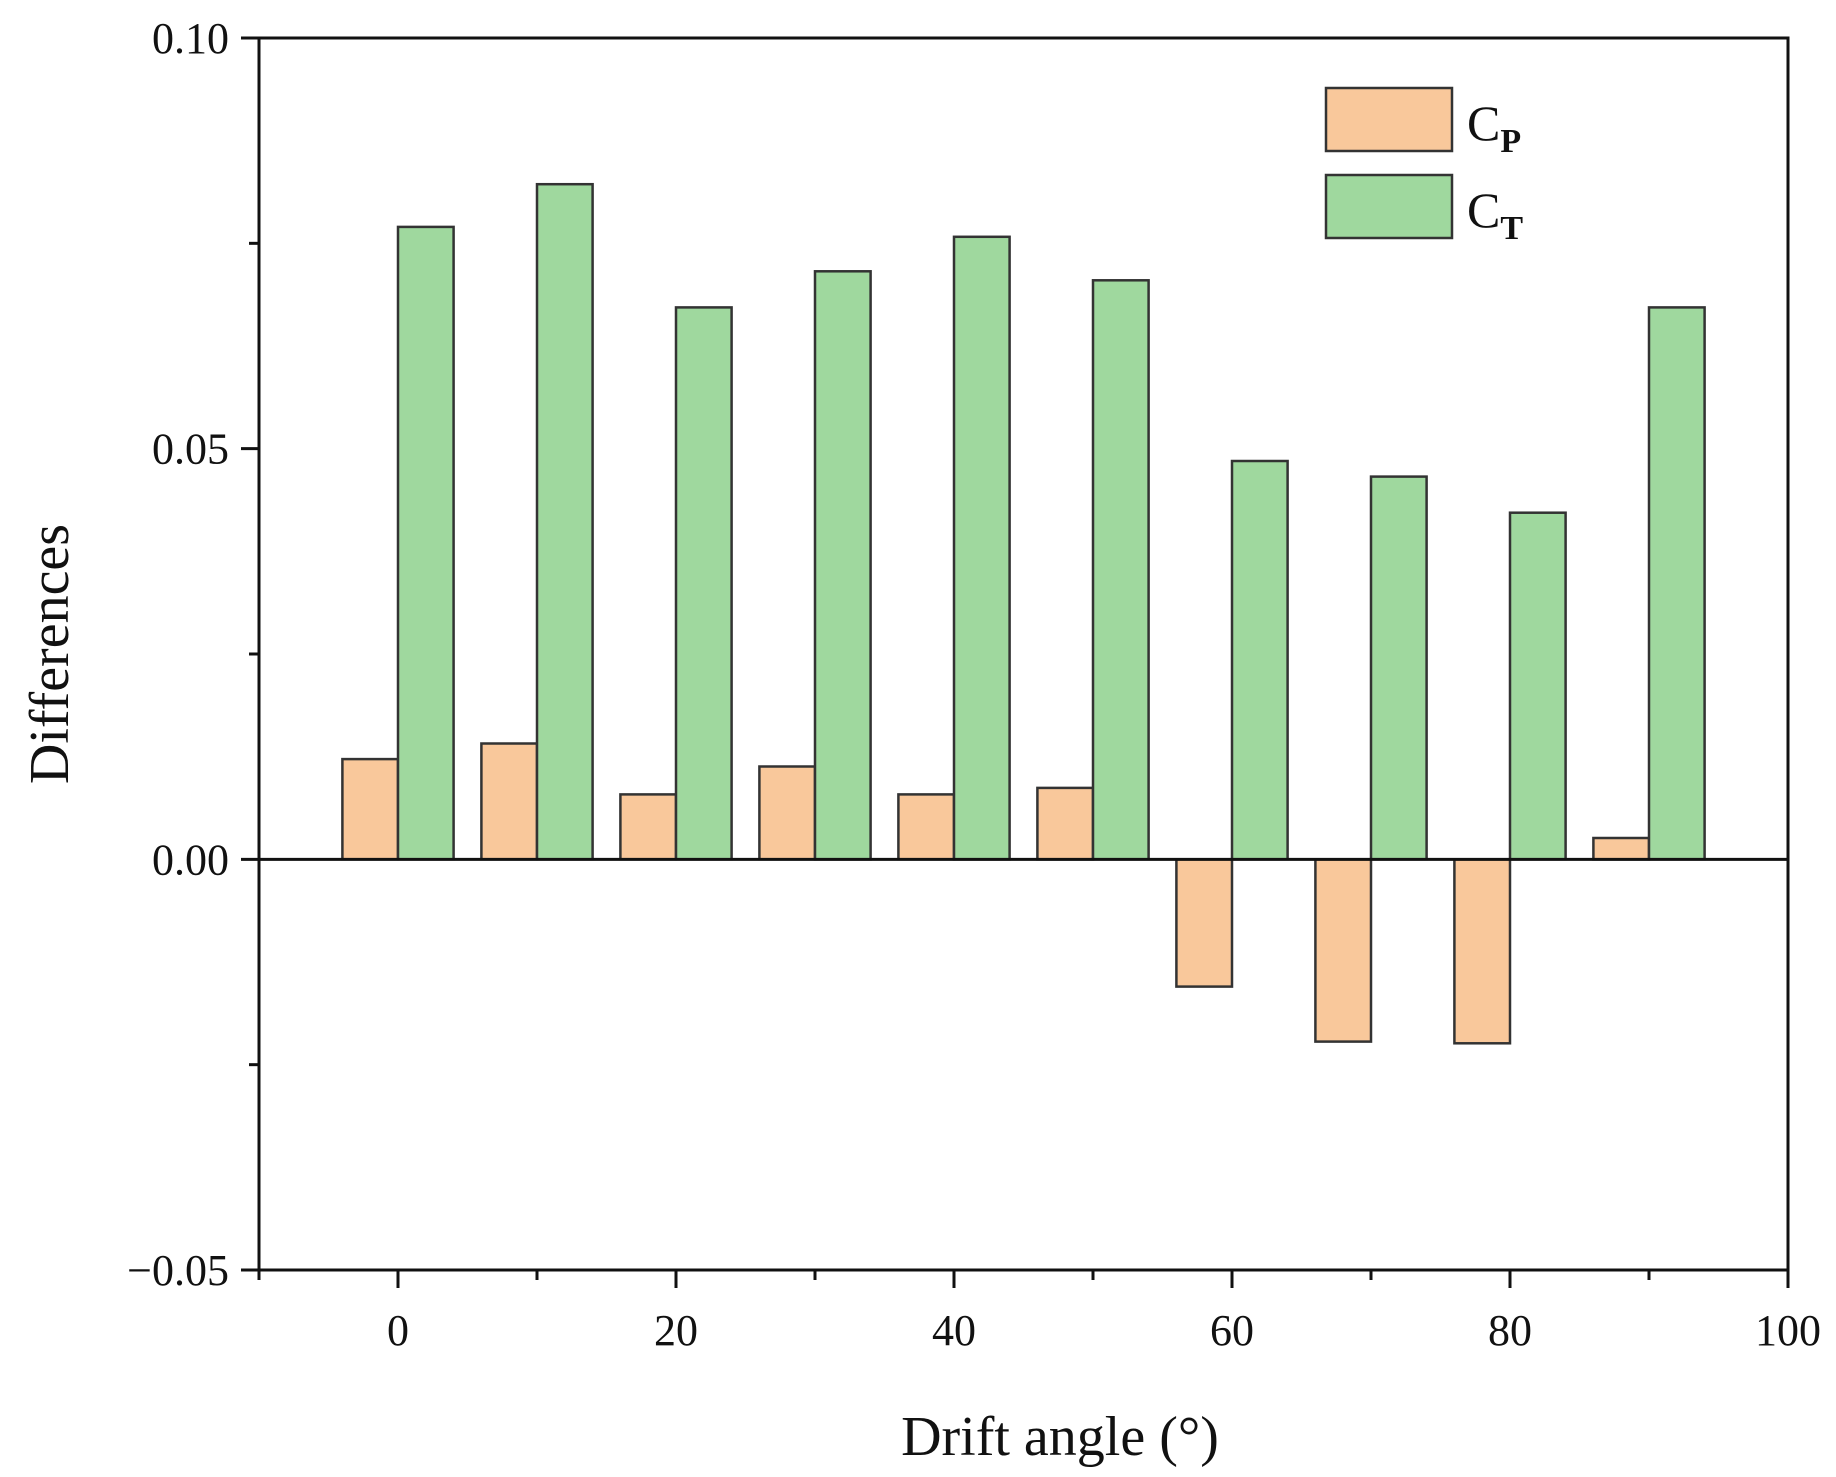 This screenshot has height=1477, width=1836. What do you see at coordinates (190, 449) in the screenshot?
I see `y-tick-label-2: 0.05` at bounding box center [190, 449].